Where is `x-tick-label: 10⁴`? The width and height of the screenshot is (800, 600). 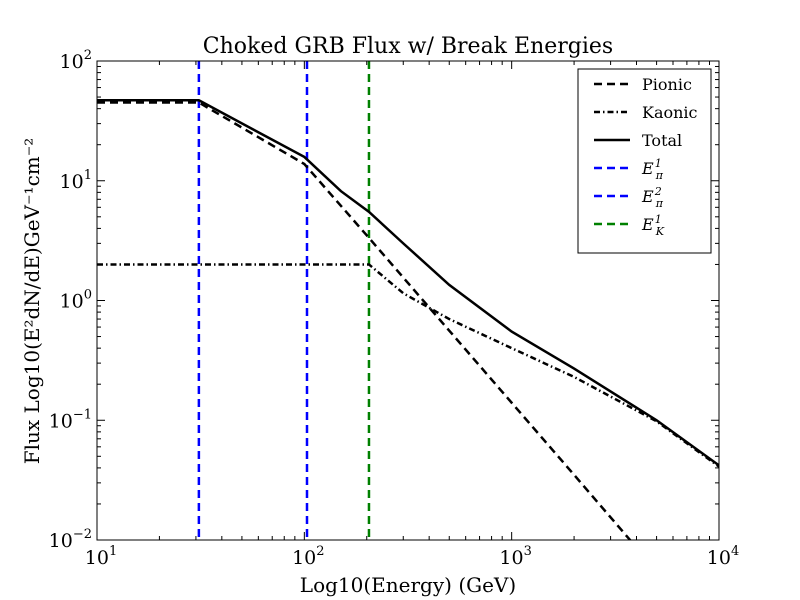
x-tick-label: 10⁴ is located at coordinates (723, 556).